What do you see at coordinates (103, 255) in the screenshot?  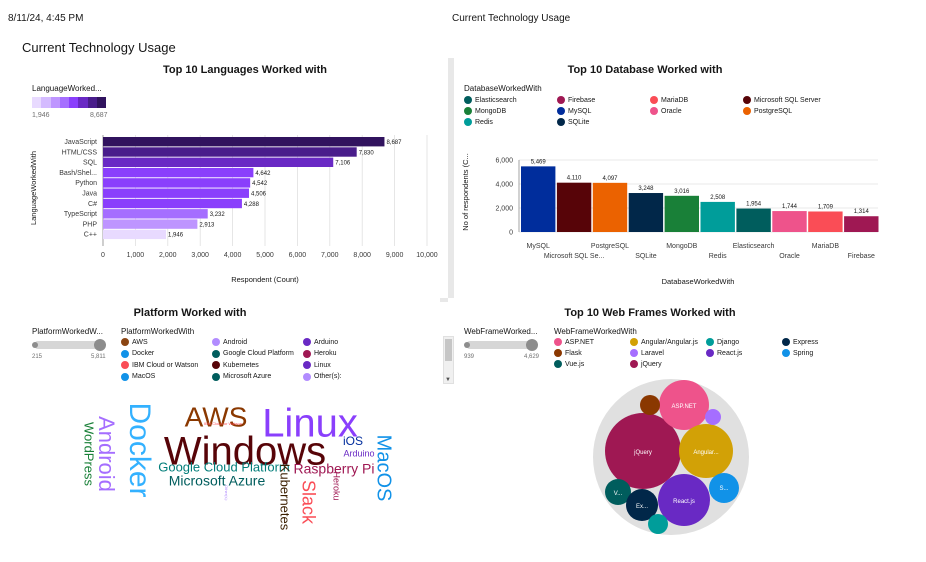 I see `x-tick-label: 0` at bounding box center [103, 255].